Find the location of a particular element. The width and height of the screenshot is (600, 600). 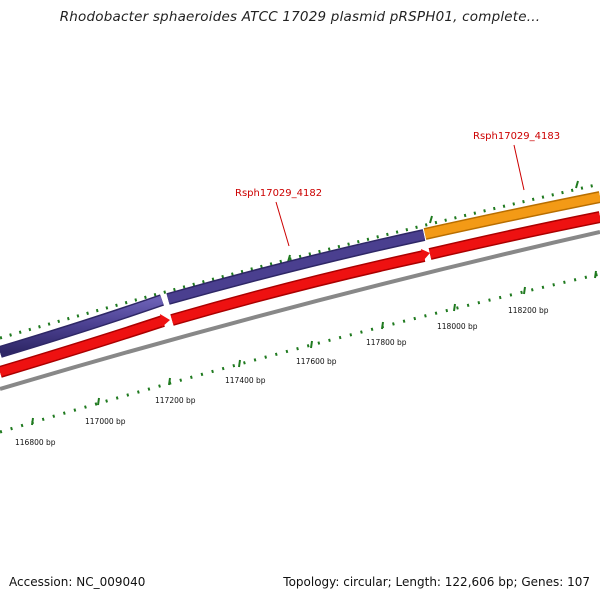

position-label: 116800 bp is located at coordinates (35, 442).